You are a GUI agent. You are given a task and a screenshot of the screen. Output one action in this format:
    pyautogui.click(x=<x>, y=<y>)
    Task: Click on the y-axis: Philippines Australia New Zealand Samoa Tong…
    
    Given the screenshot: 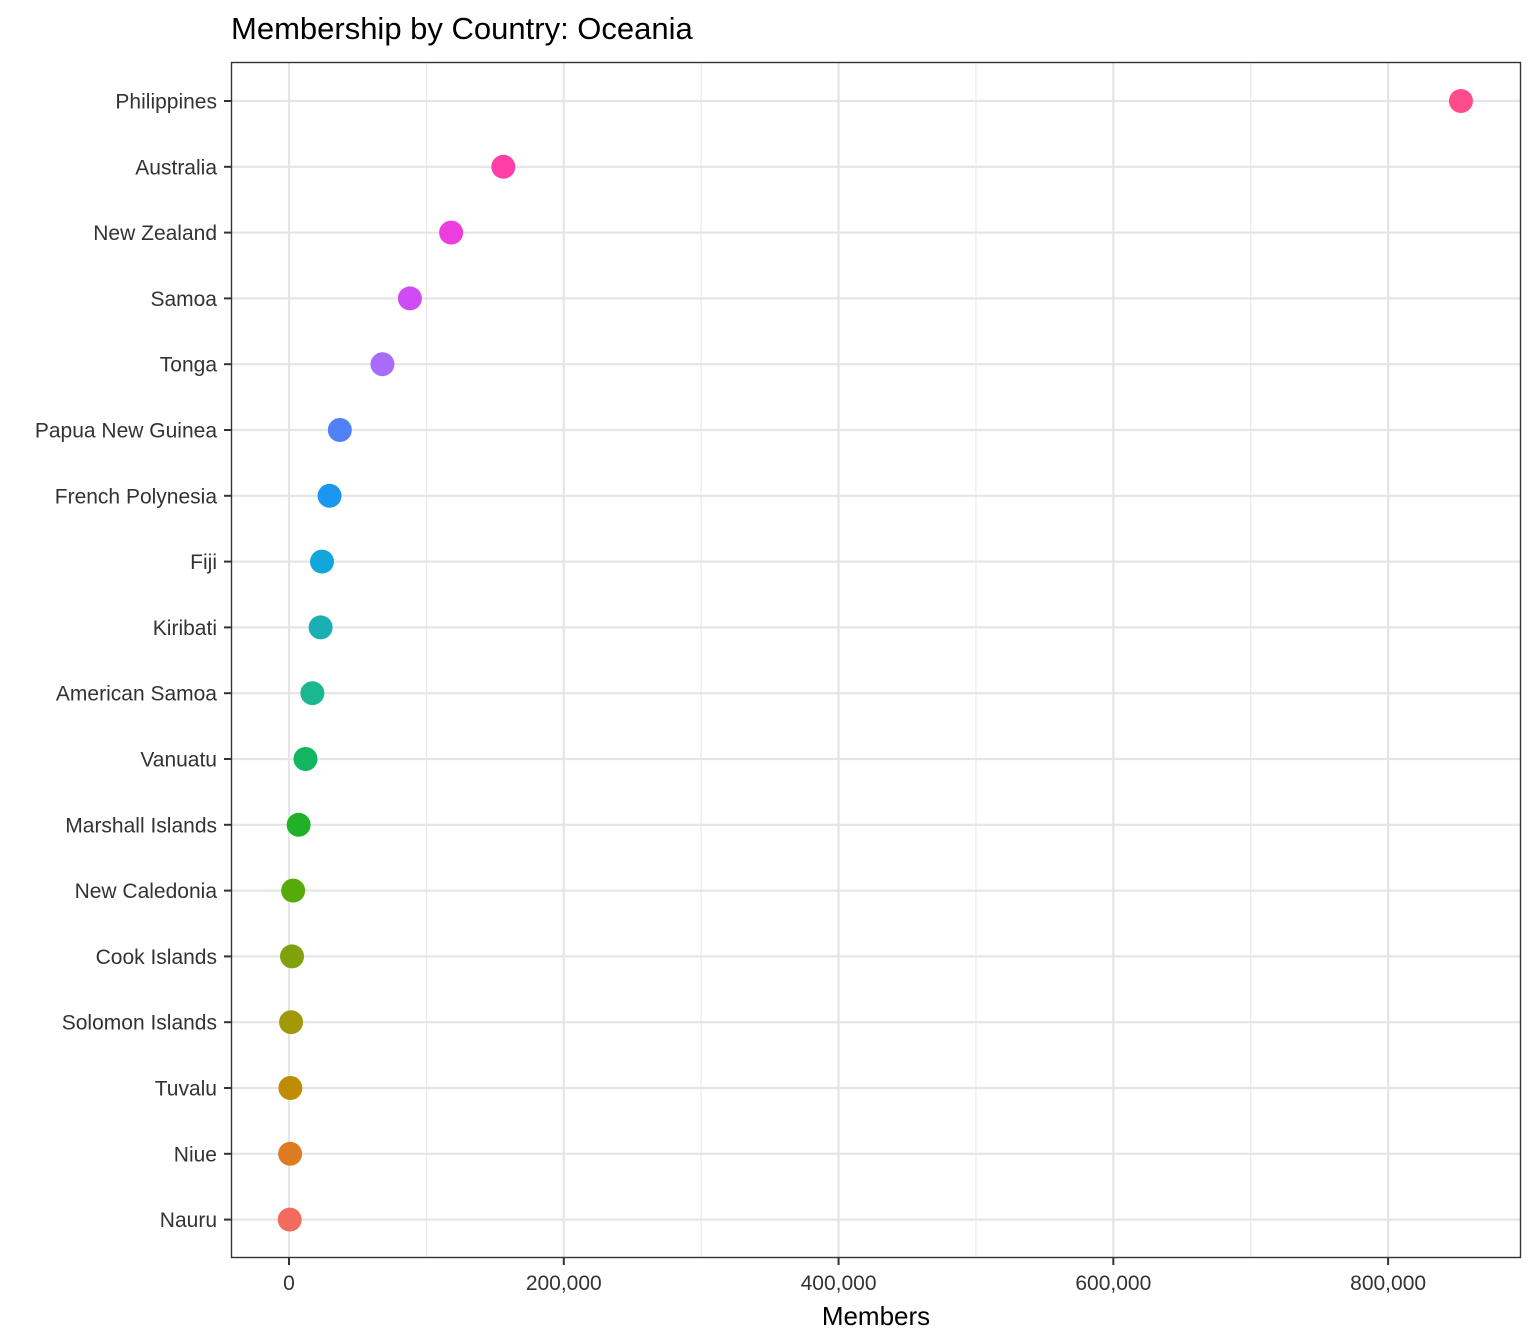 What is the action you would take?
    pyautogui.click(x=133, y=661)
    